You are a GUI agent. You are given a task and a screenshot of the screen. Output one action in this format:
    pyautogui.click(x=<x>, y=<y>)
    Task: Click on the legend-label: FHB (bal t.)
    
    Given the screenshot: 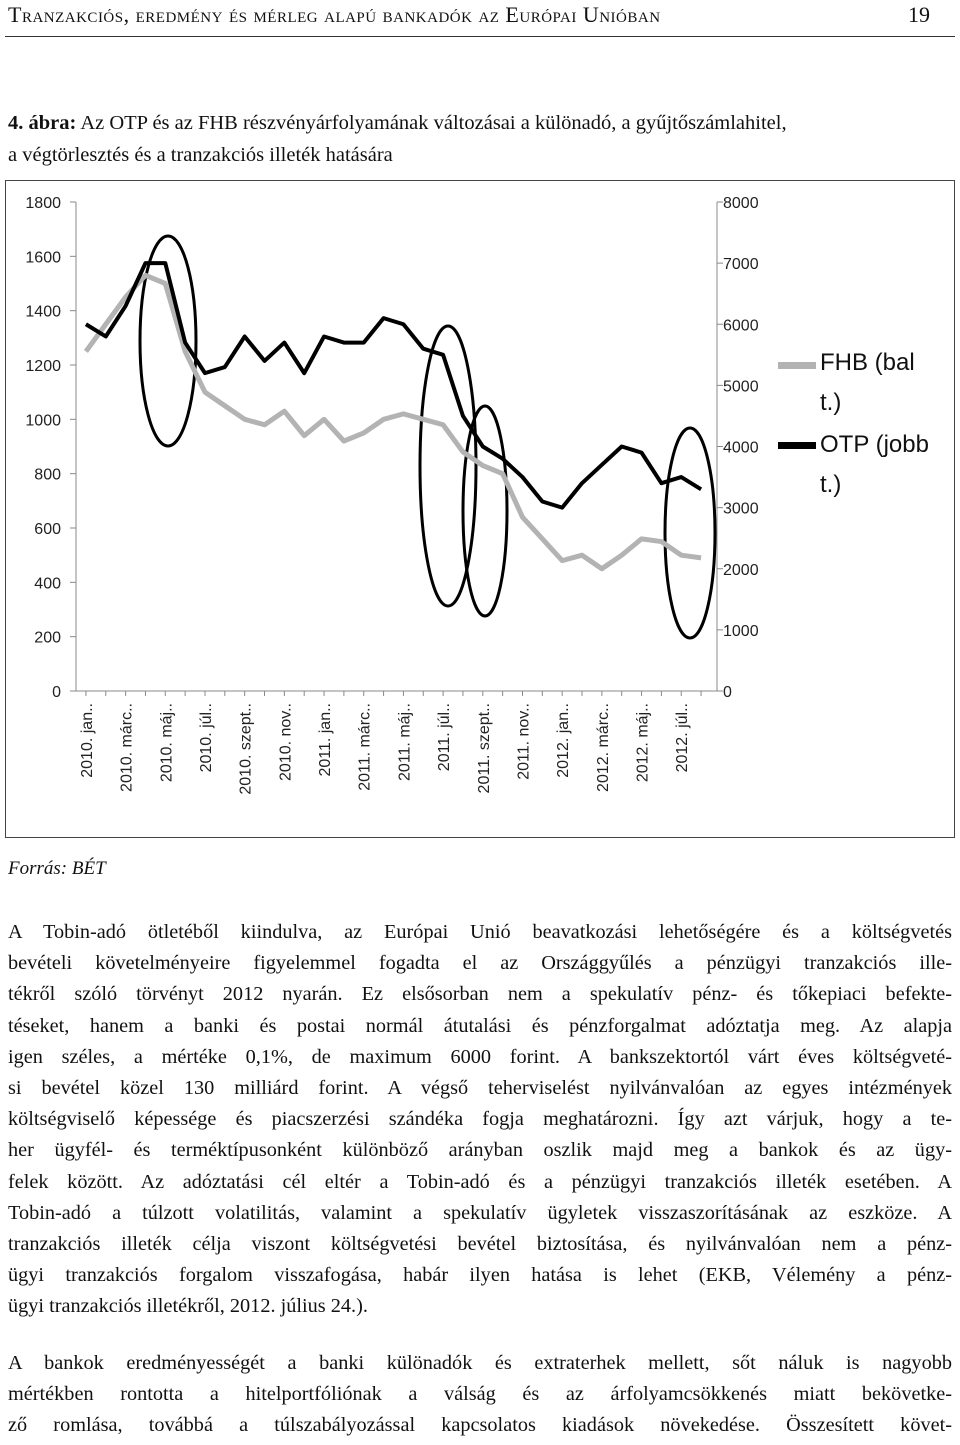 What is the action you would take?
    pyautogui.click(x=867, y=382)
    